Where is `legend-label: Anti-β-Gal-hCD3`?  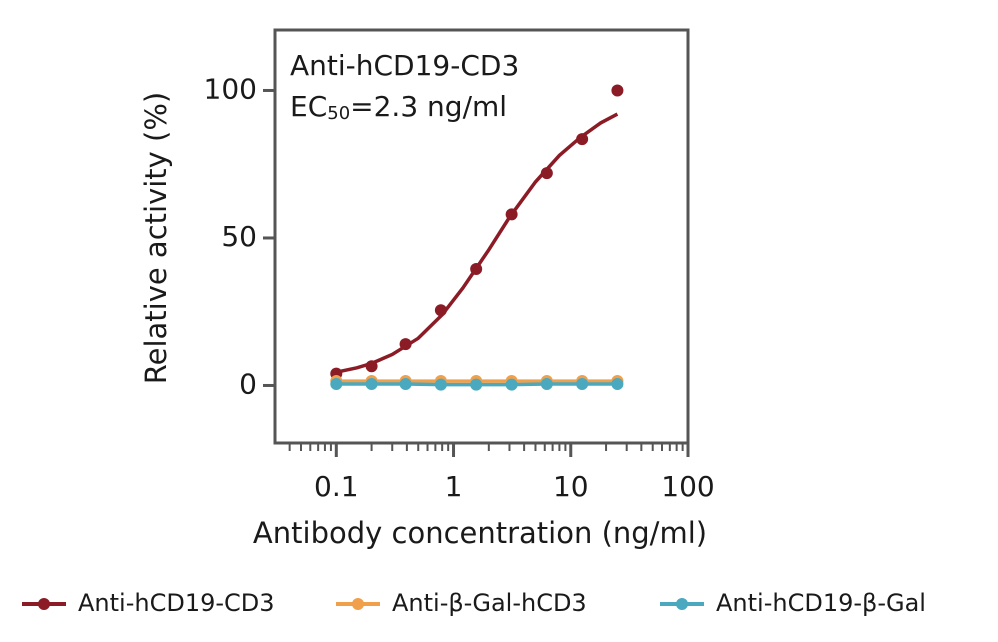 legend-label: Anti-β-Gal-hCD3 is located at coordinates (489, 603).